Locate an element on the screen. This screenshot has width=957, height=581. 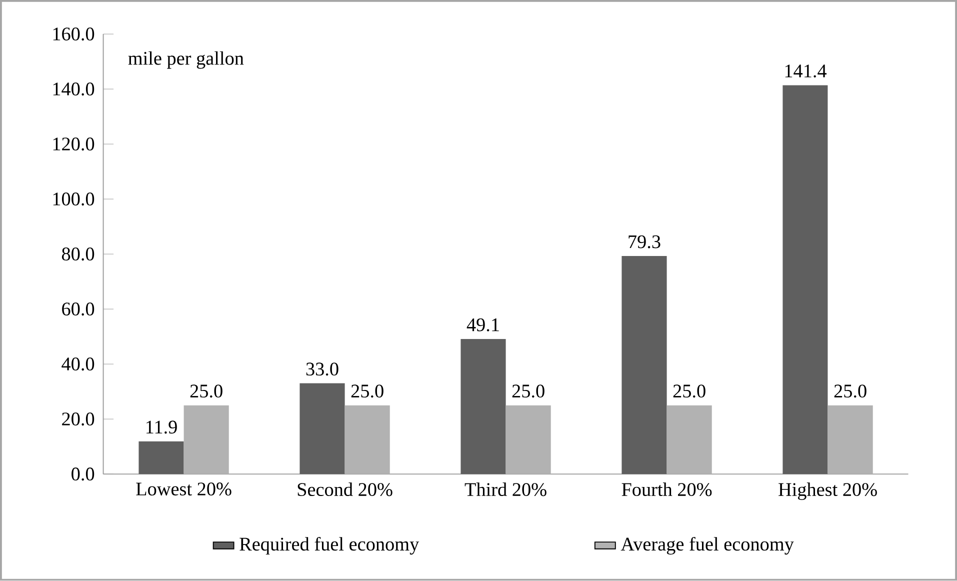
annotation: mile per gallon is located at coordinates (186, 60).